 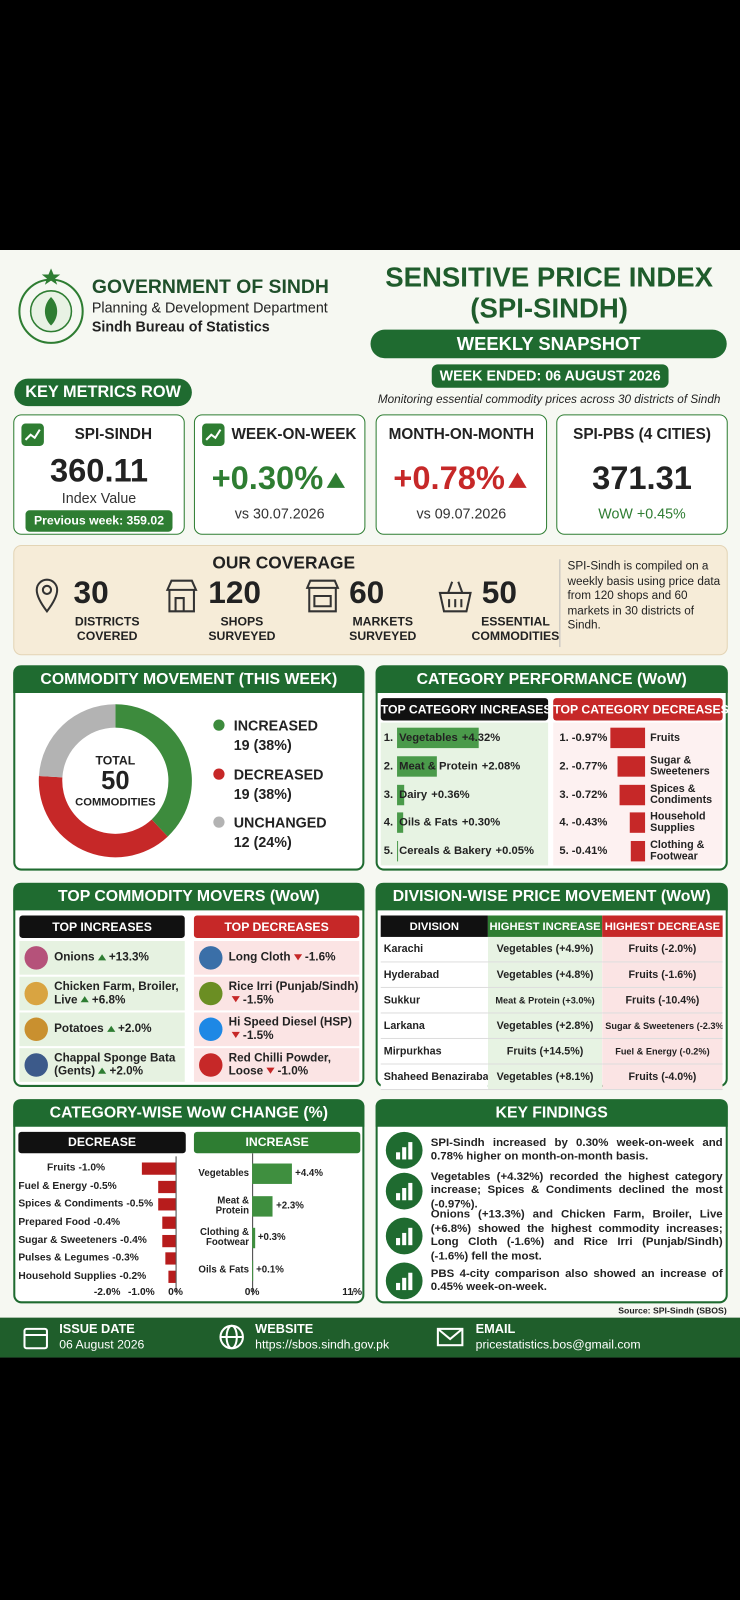 I want to click on shop, so click(x=181, y=596).